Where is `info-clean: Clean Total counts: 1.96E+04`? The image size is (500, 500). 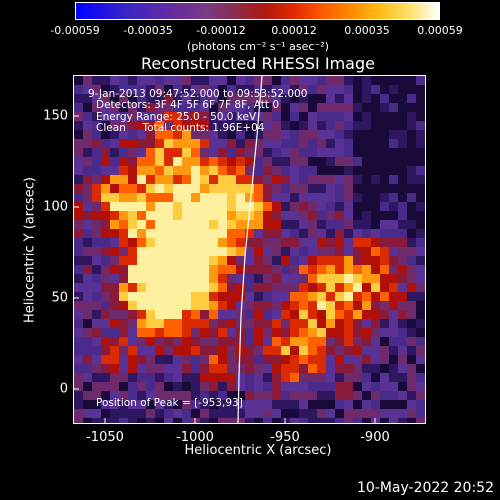
info-clean: Clean Total counts: 1.96E+04 is located at coordinates (180, 128).